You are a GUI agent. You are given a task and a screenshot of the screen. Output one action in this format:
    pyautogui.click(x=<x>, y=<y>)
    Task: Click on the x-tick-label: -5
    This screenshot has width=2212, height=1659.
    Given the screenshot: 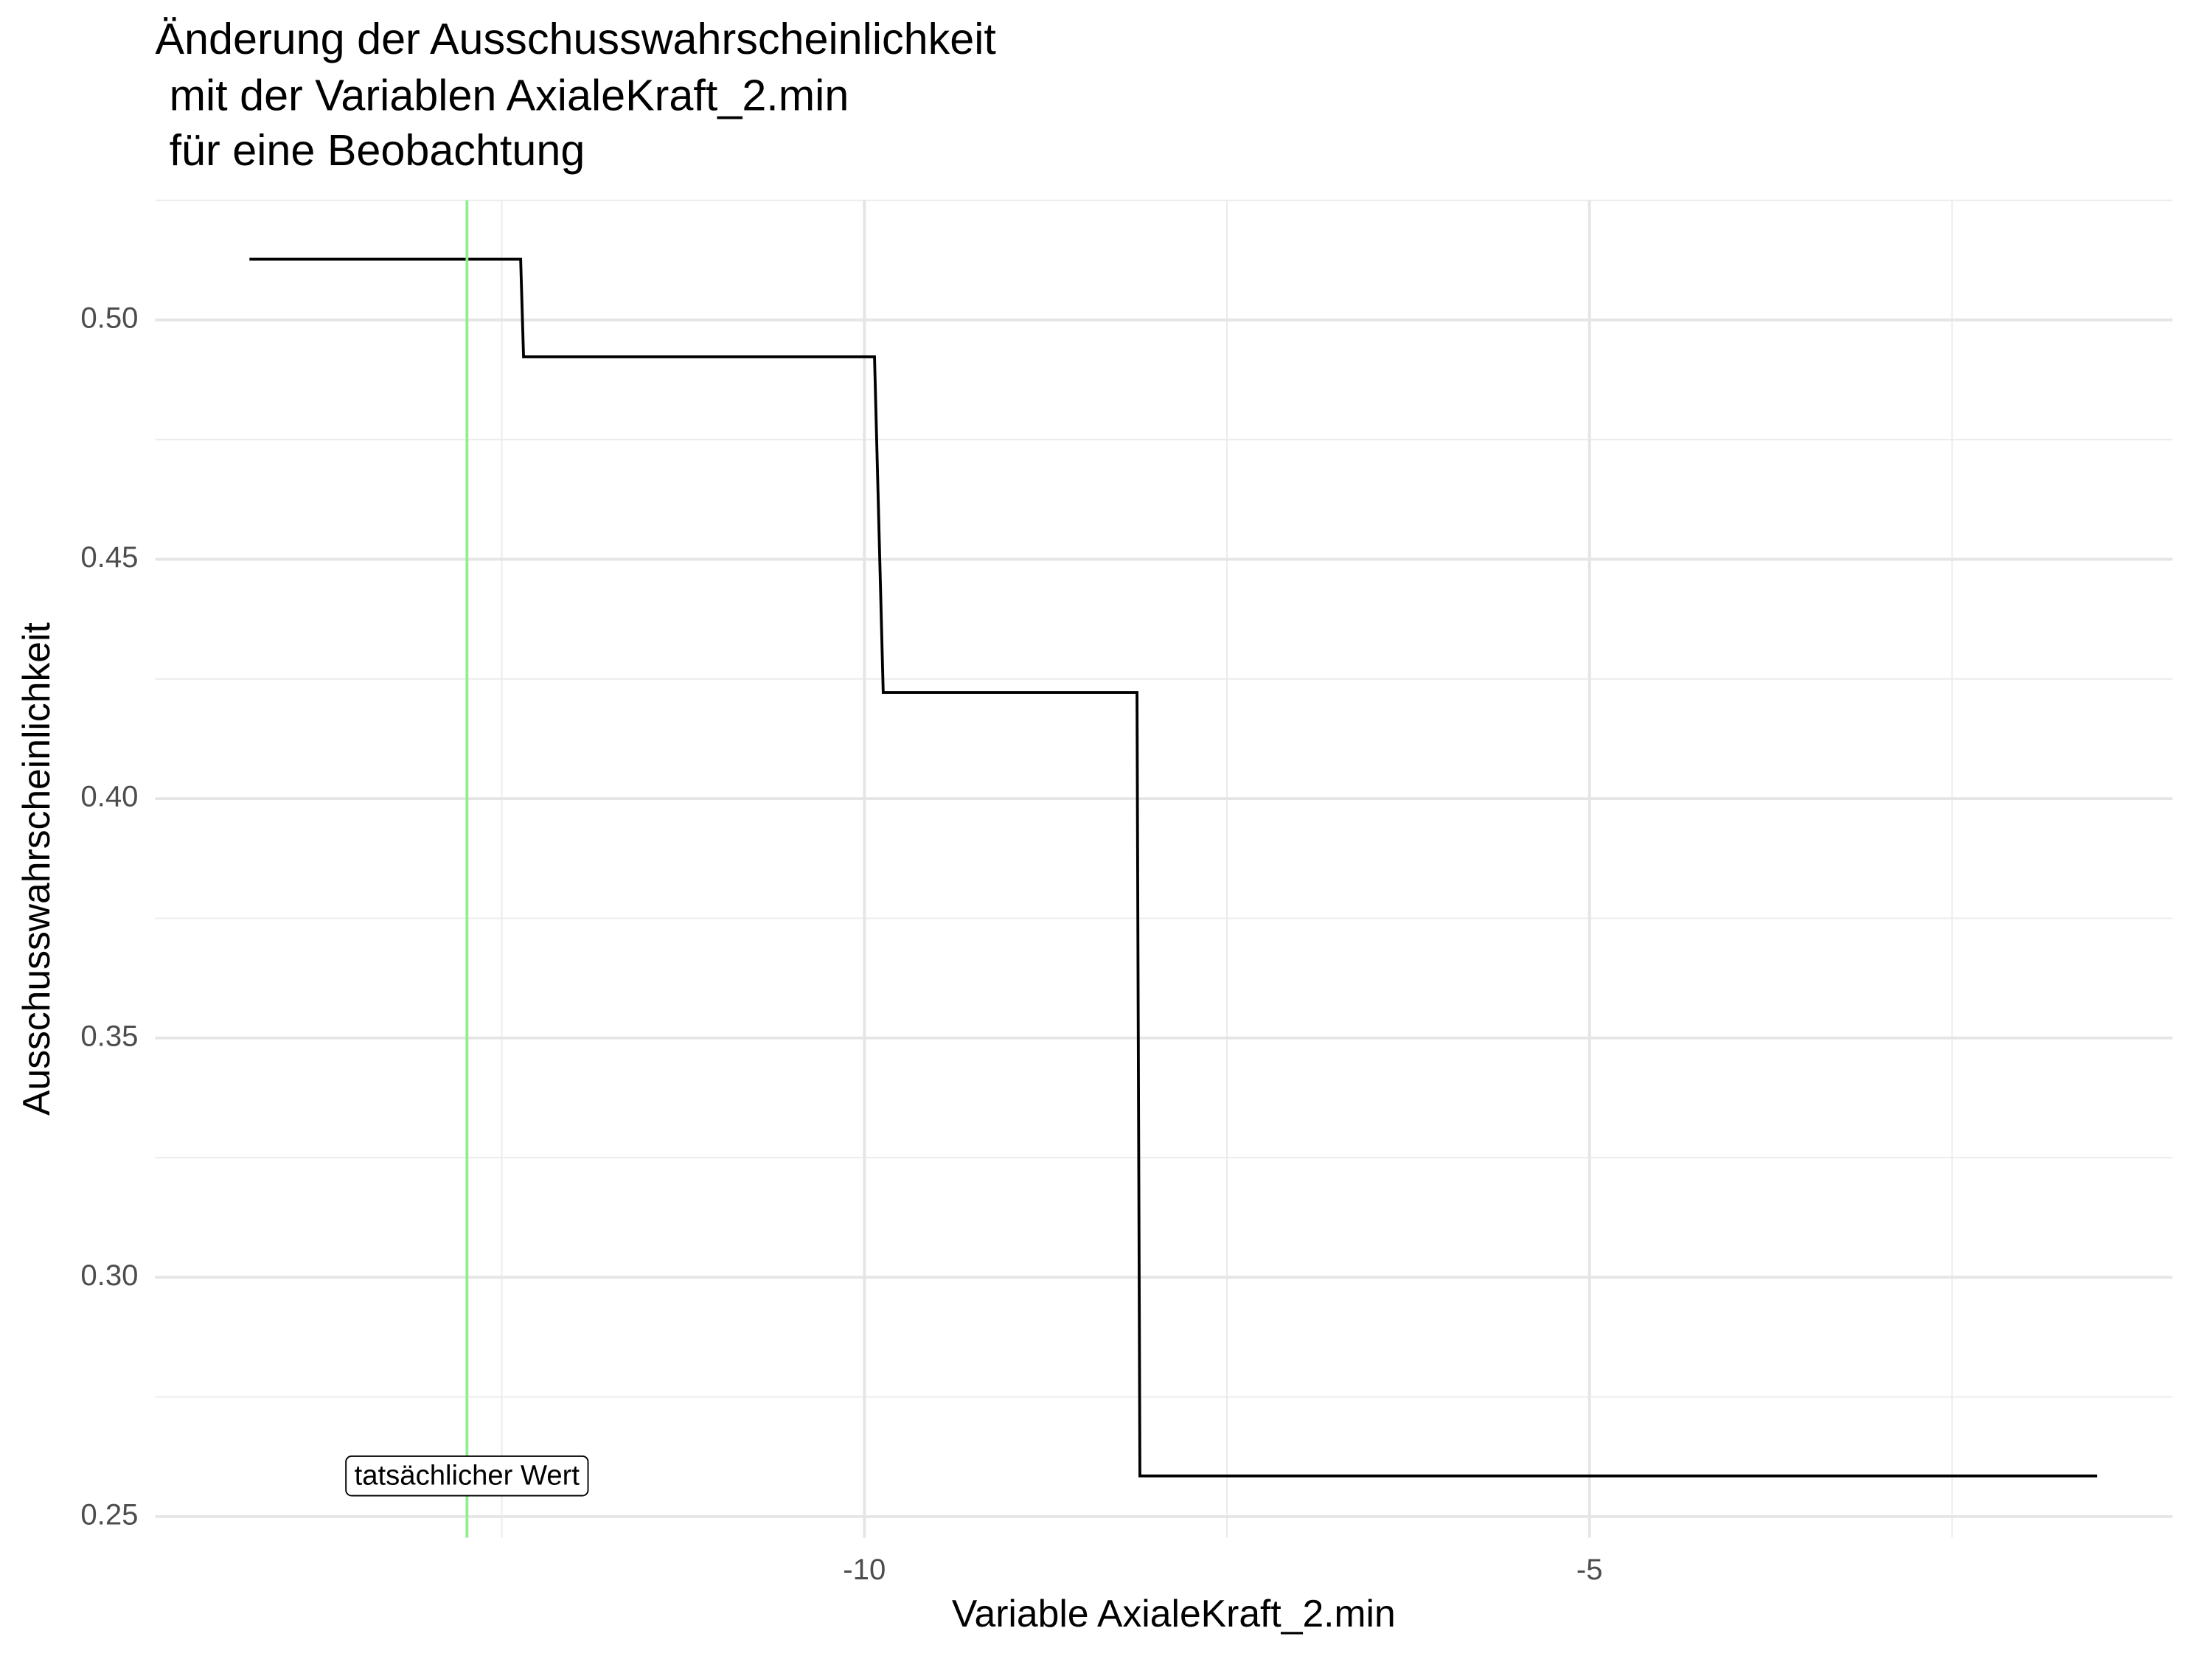 What is the action you would take?
    pyautogui.click(x=1589, y=1569)
    